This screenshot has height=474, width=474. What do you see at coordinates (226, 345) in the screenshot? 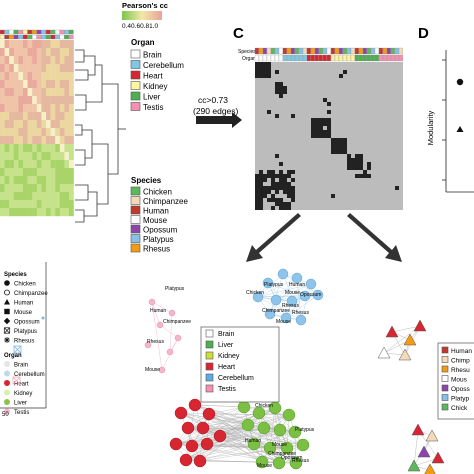
I see `organ-legend-item: Liver` at bounding box center [226, 345].